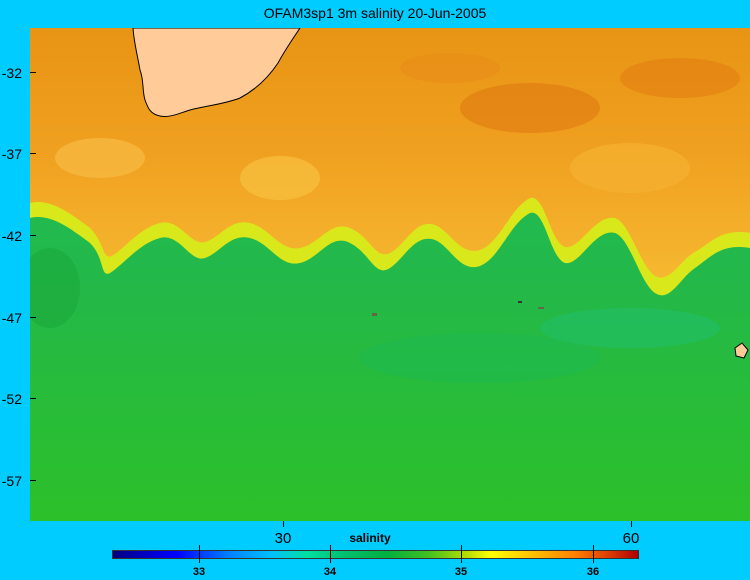  I want to click on y-tick-label: -57, so click(11, 481).